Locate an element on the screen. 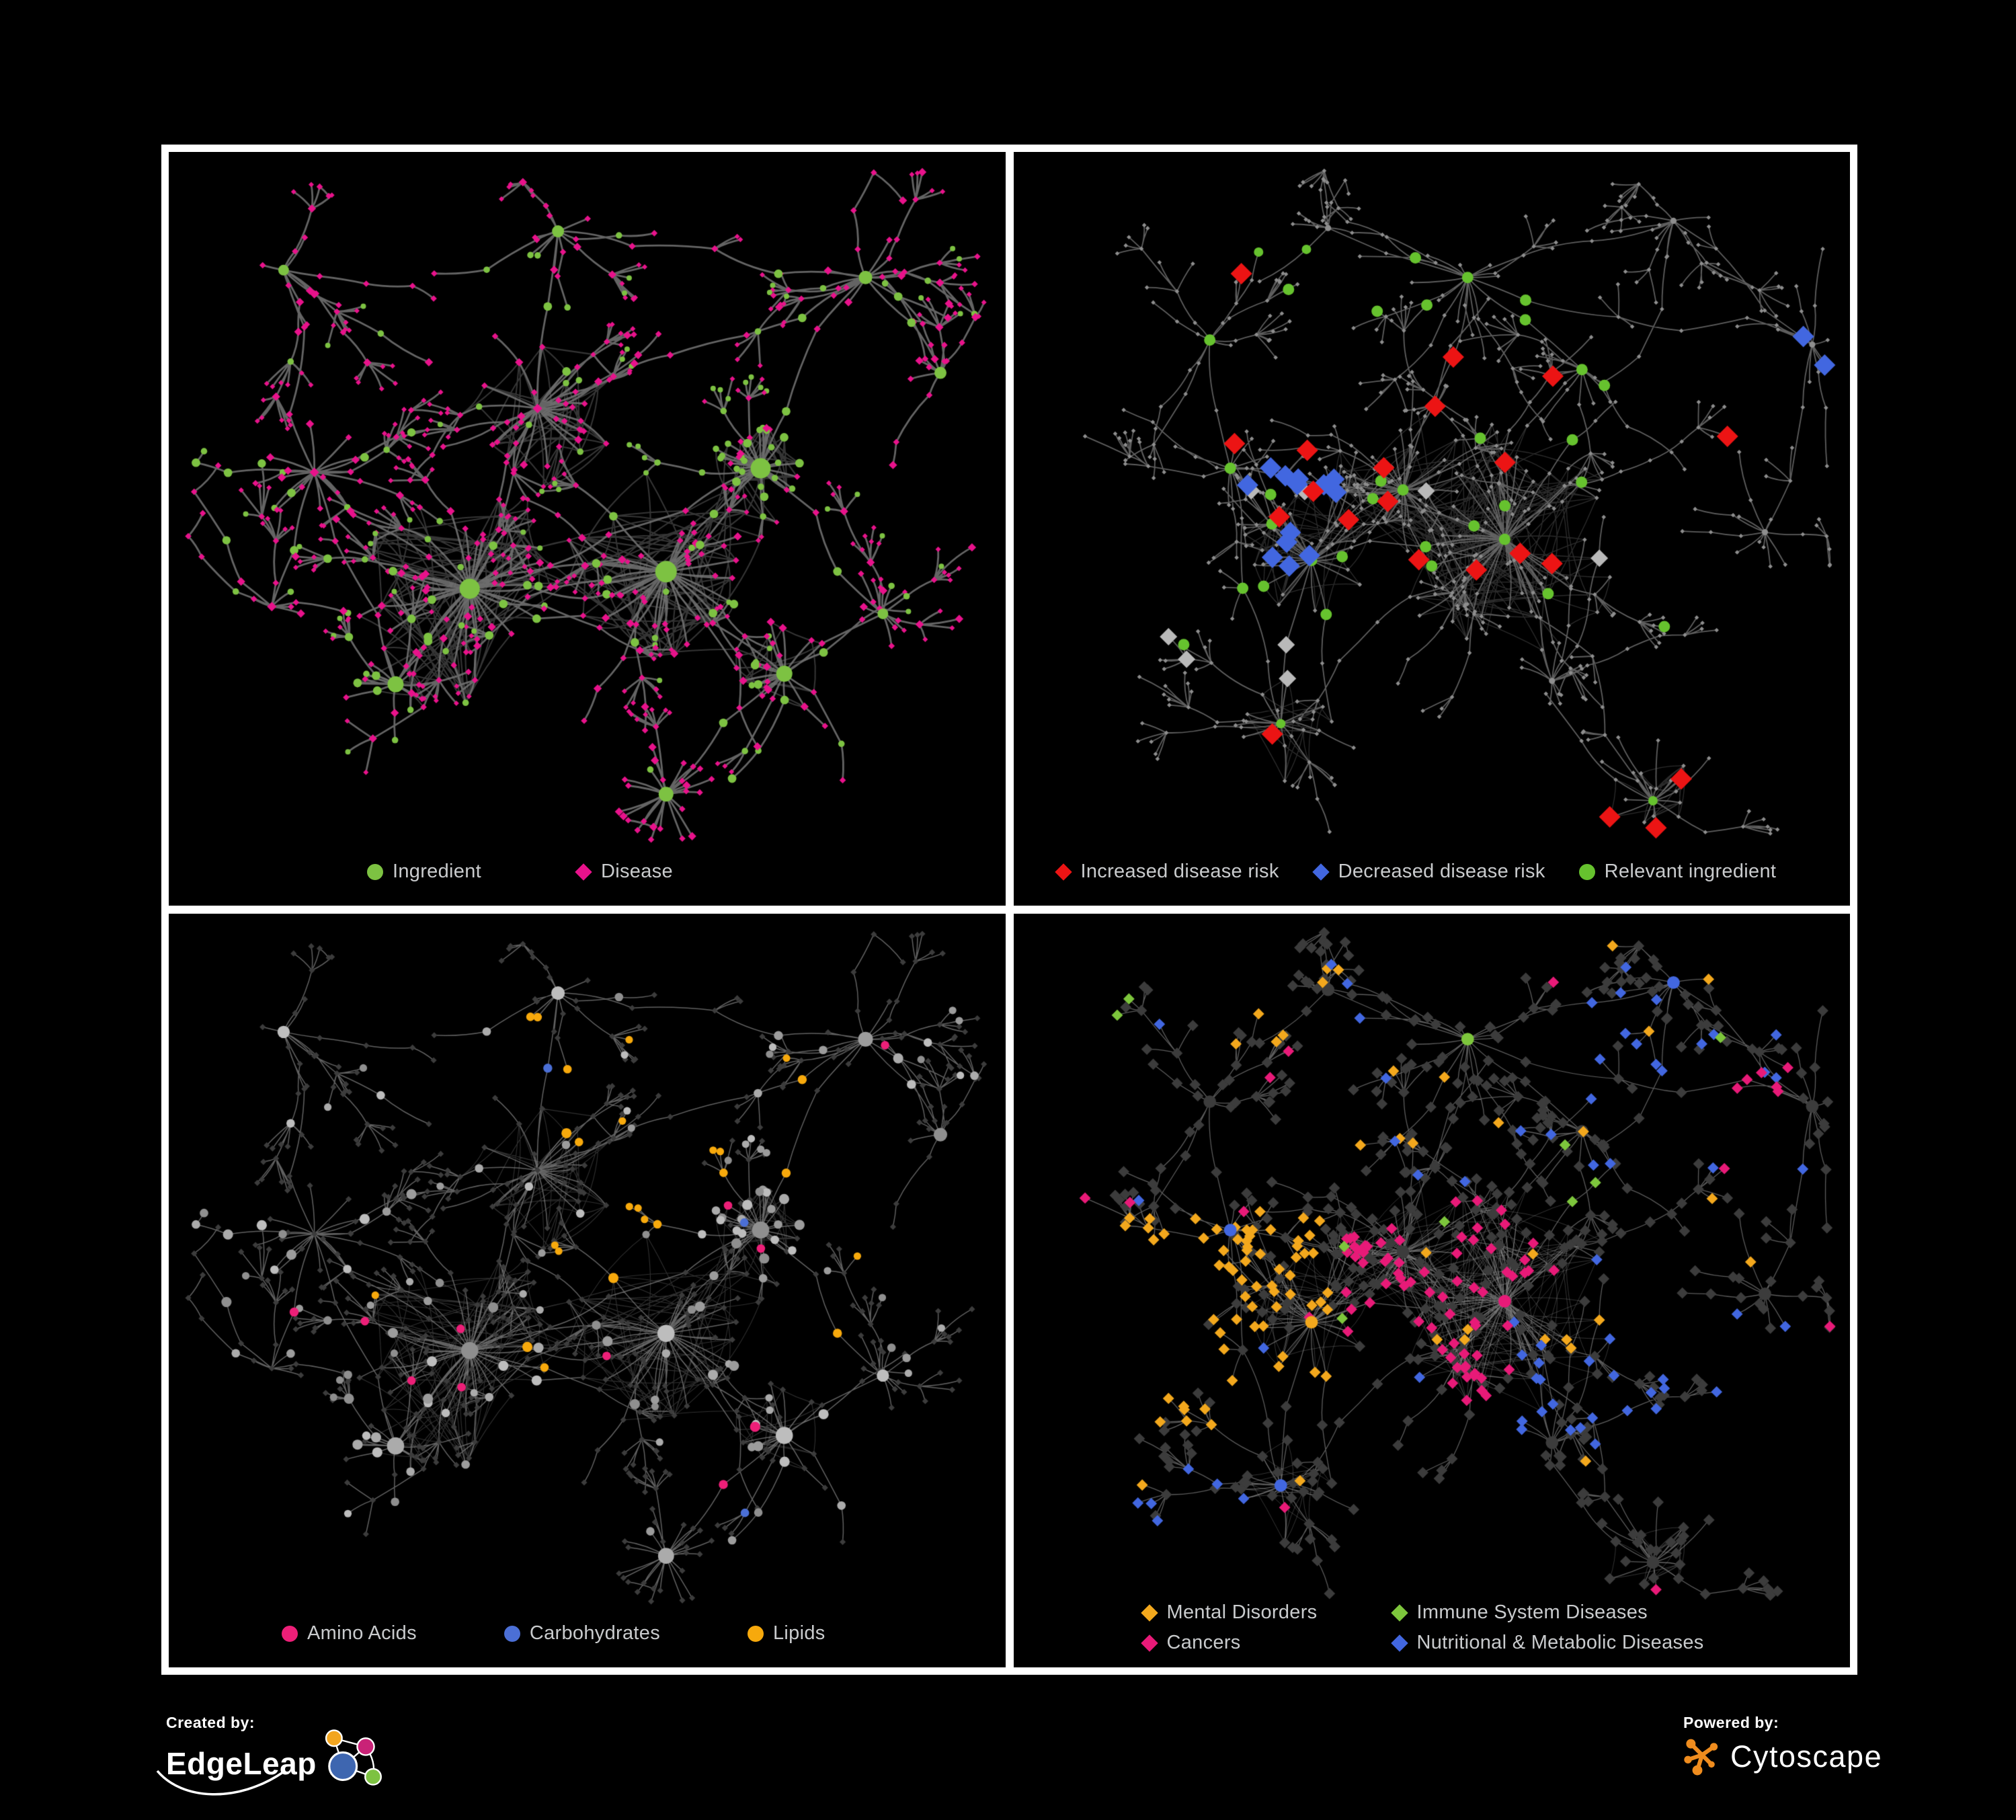  legend-label: Cancers is located at coordinates (1203, 1642).